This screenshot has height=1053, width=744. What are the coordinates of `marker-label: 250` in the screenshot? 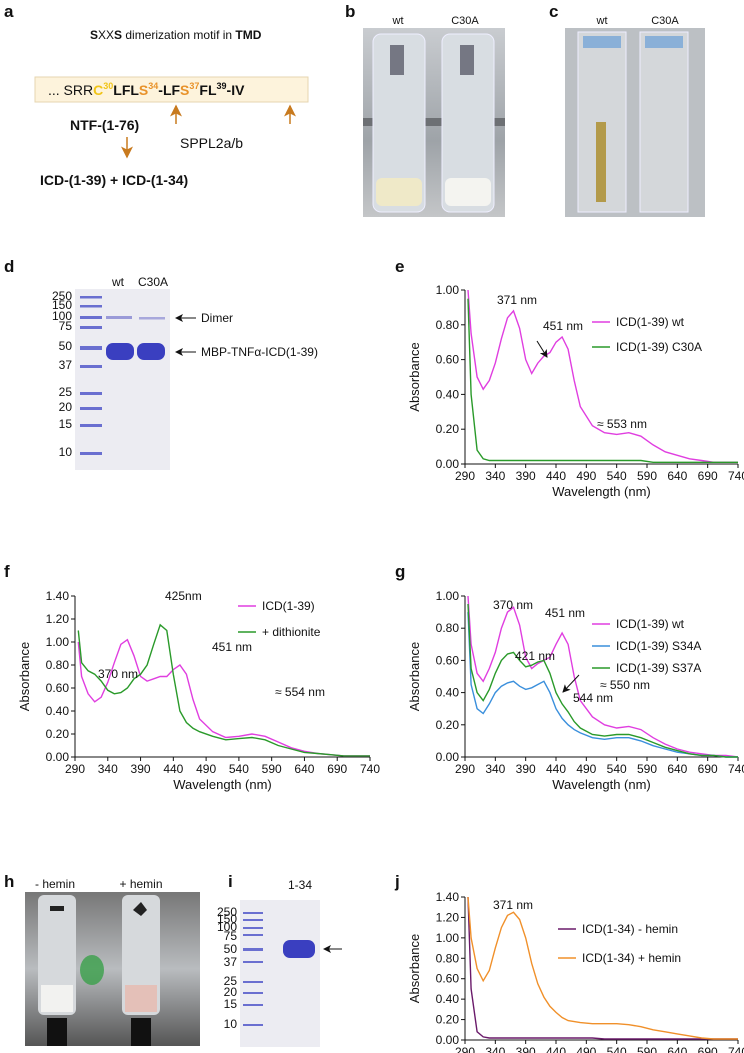 It's located at (62, 296).